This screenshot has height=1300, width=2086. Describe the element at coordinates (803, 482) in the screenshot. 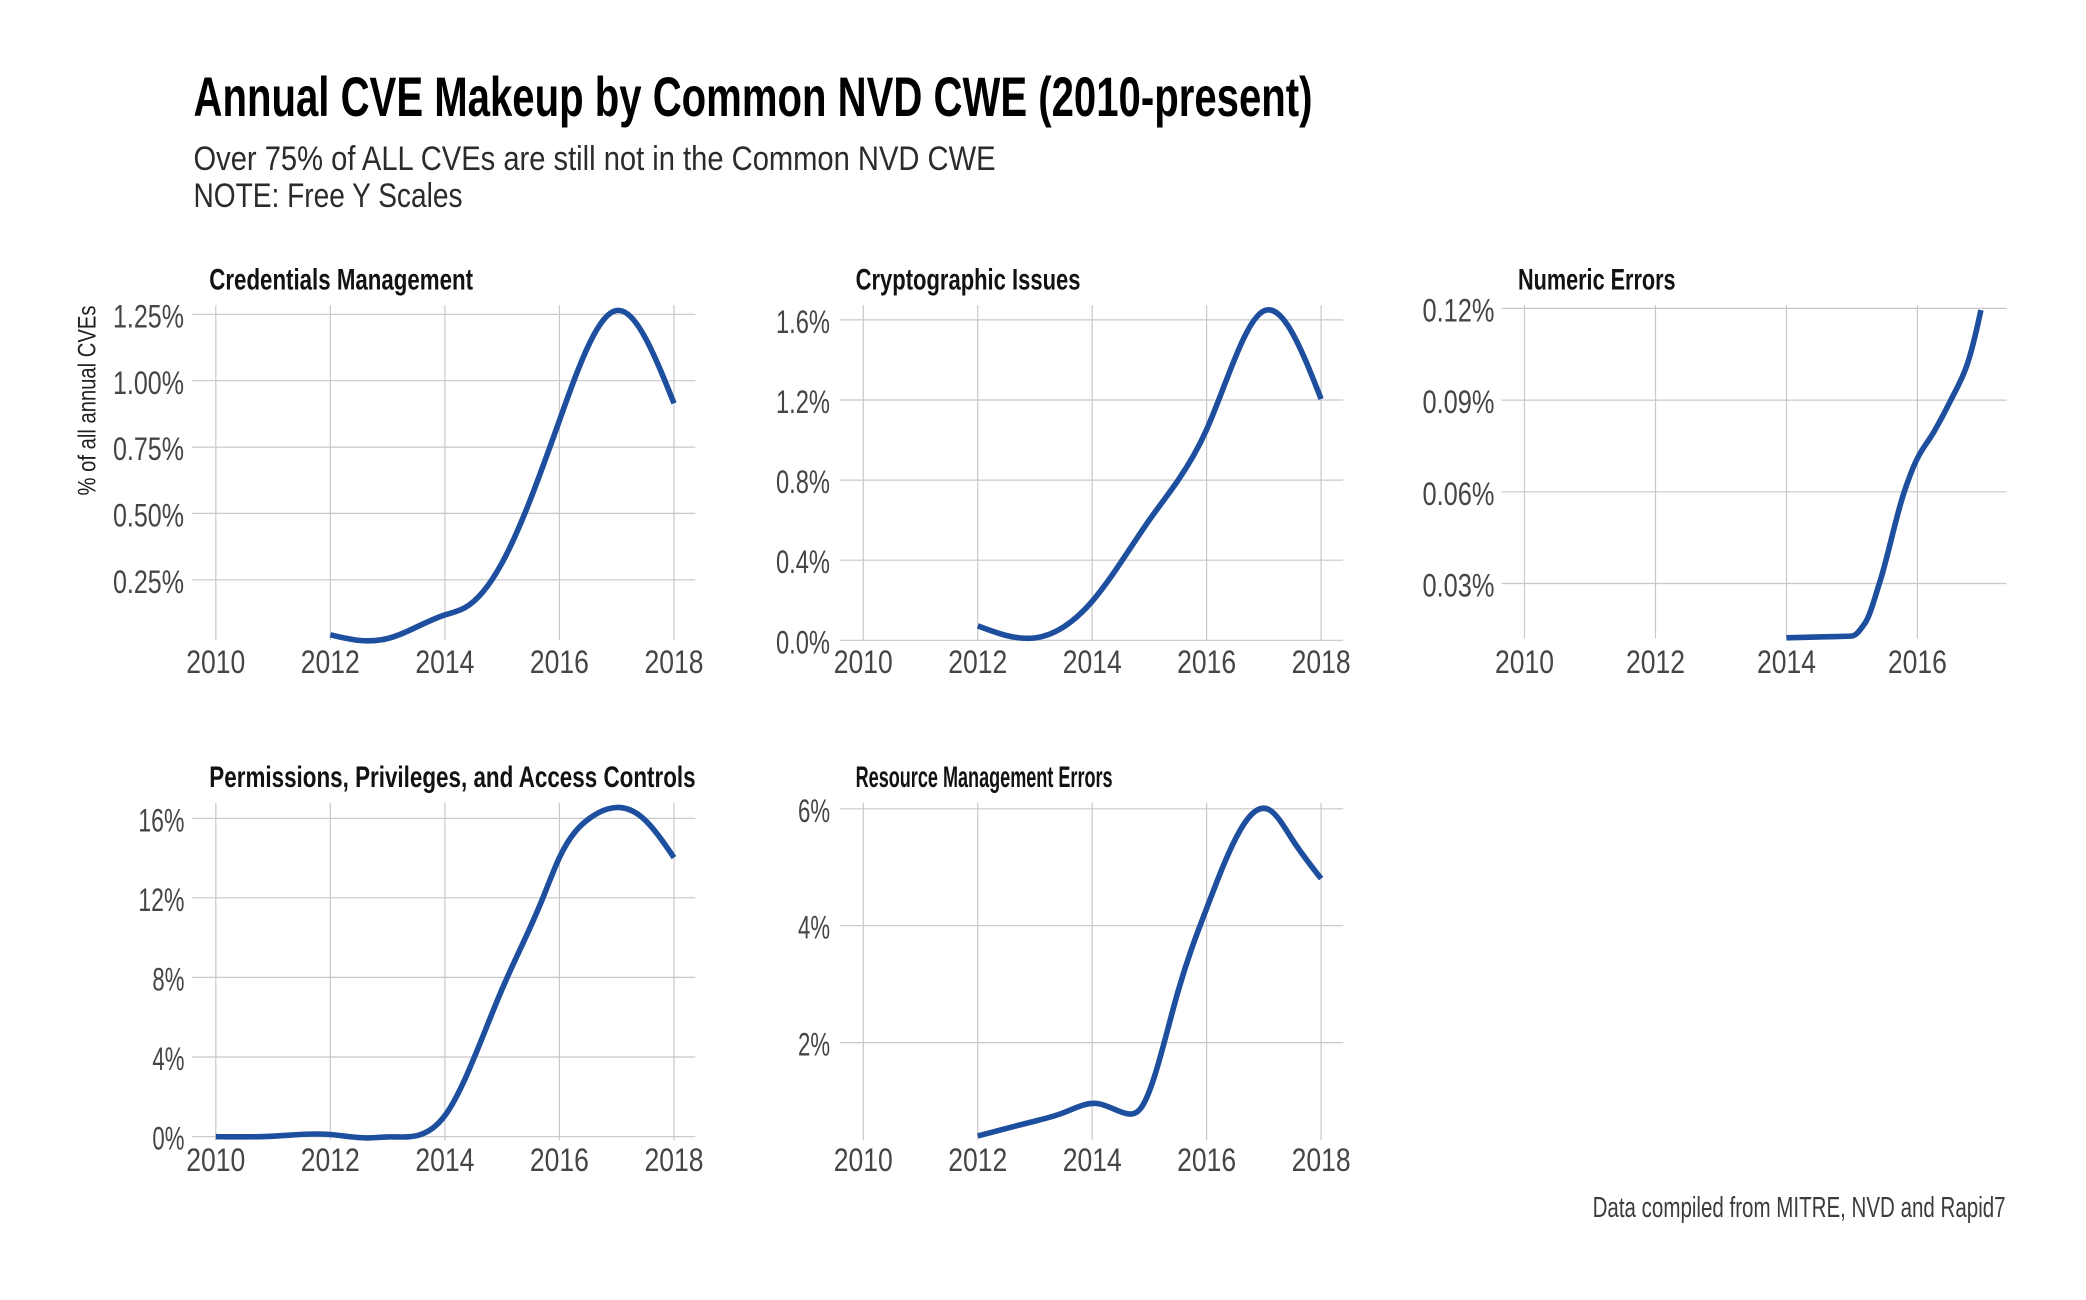

I see `svg-text: 0.8%` at that location.